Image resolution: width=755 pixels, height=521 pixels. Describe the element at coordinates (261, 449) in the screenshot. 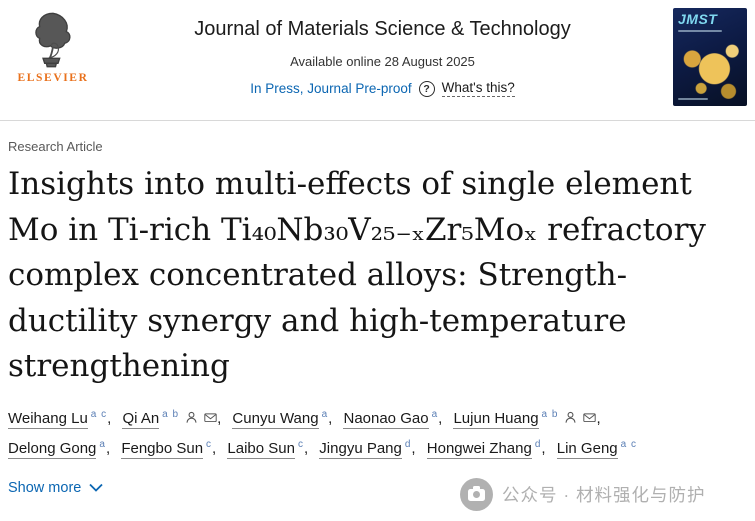

I see `author-link: Laibo Sun` at that location.